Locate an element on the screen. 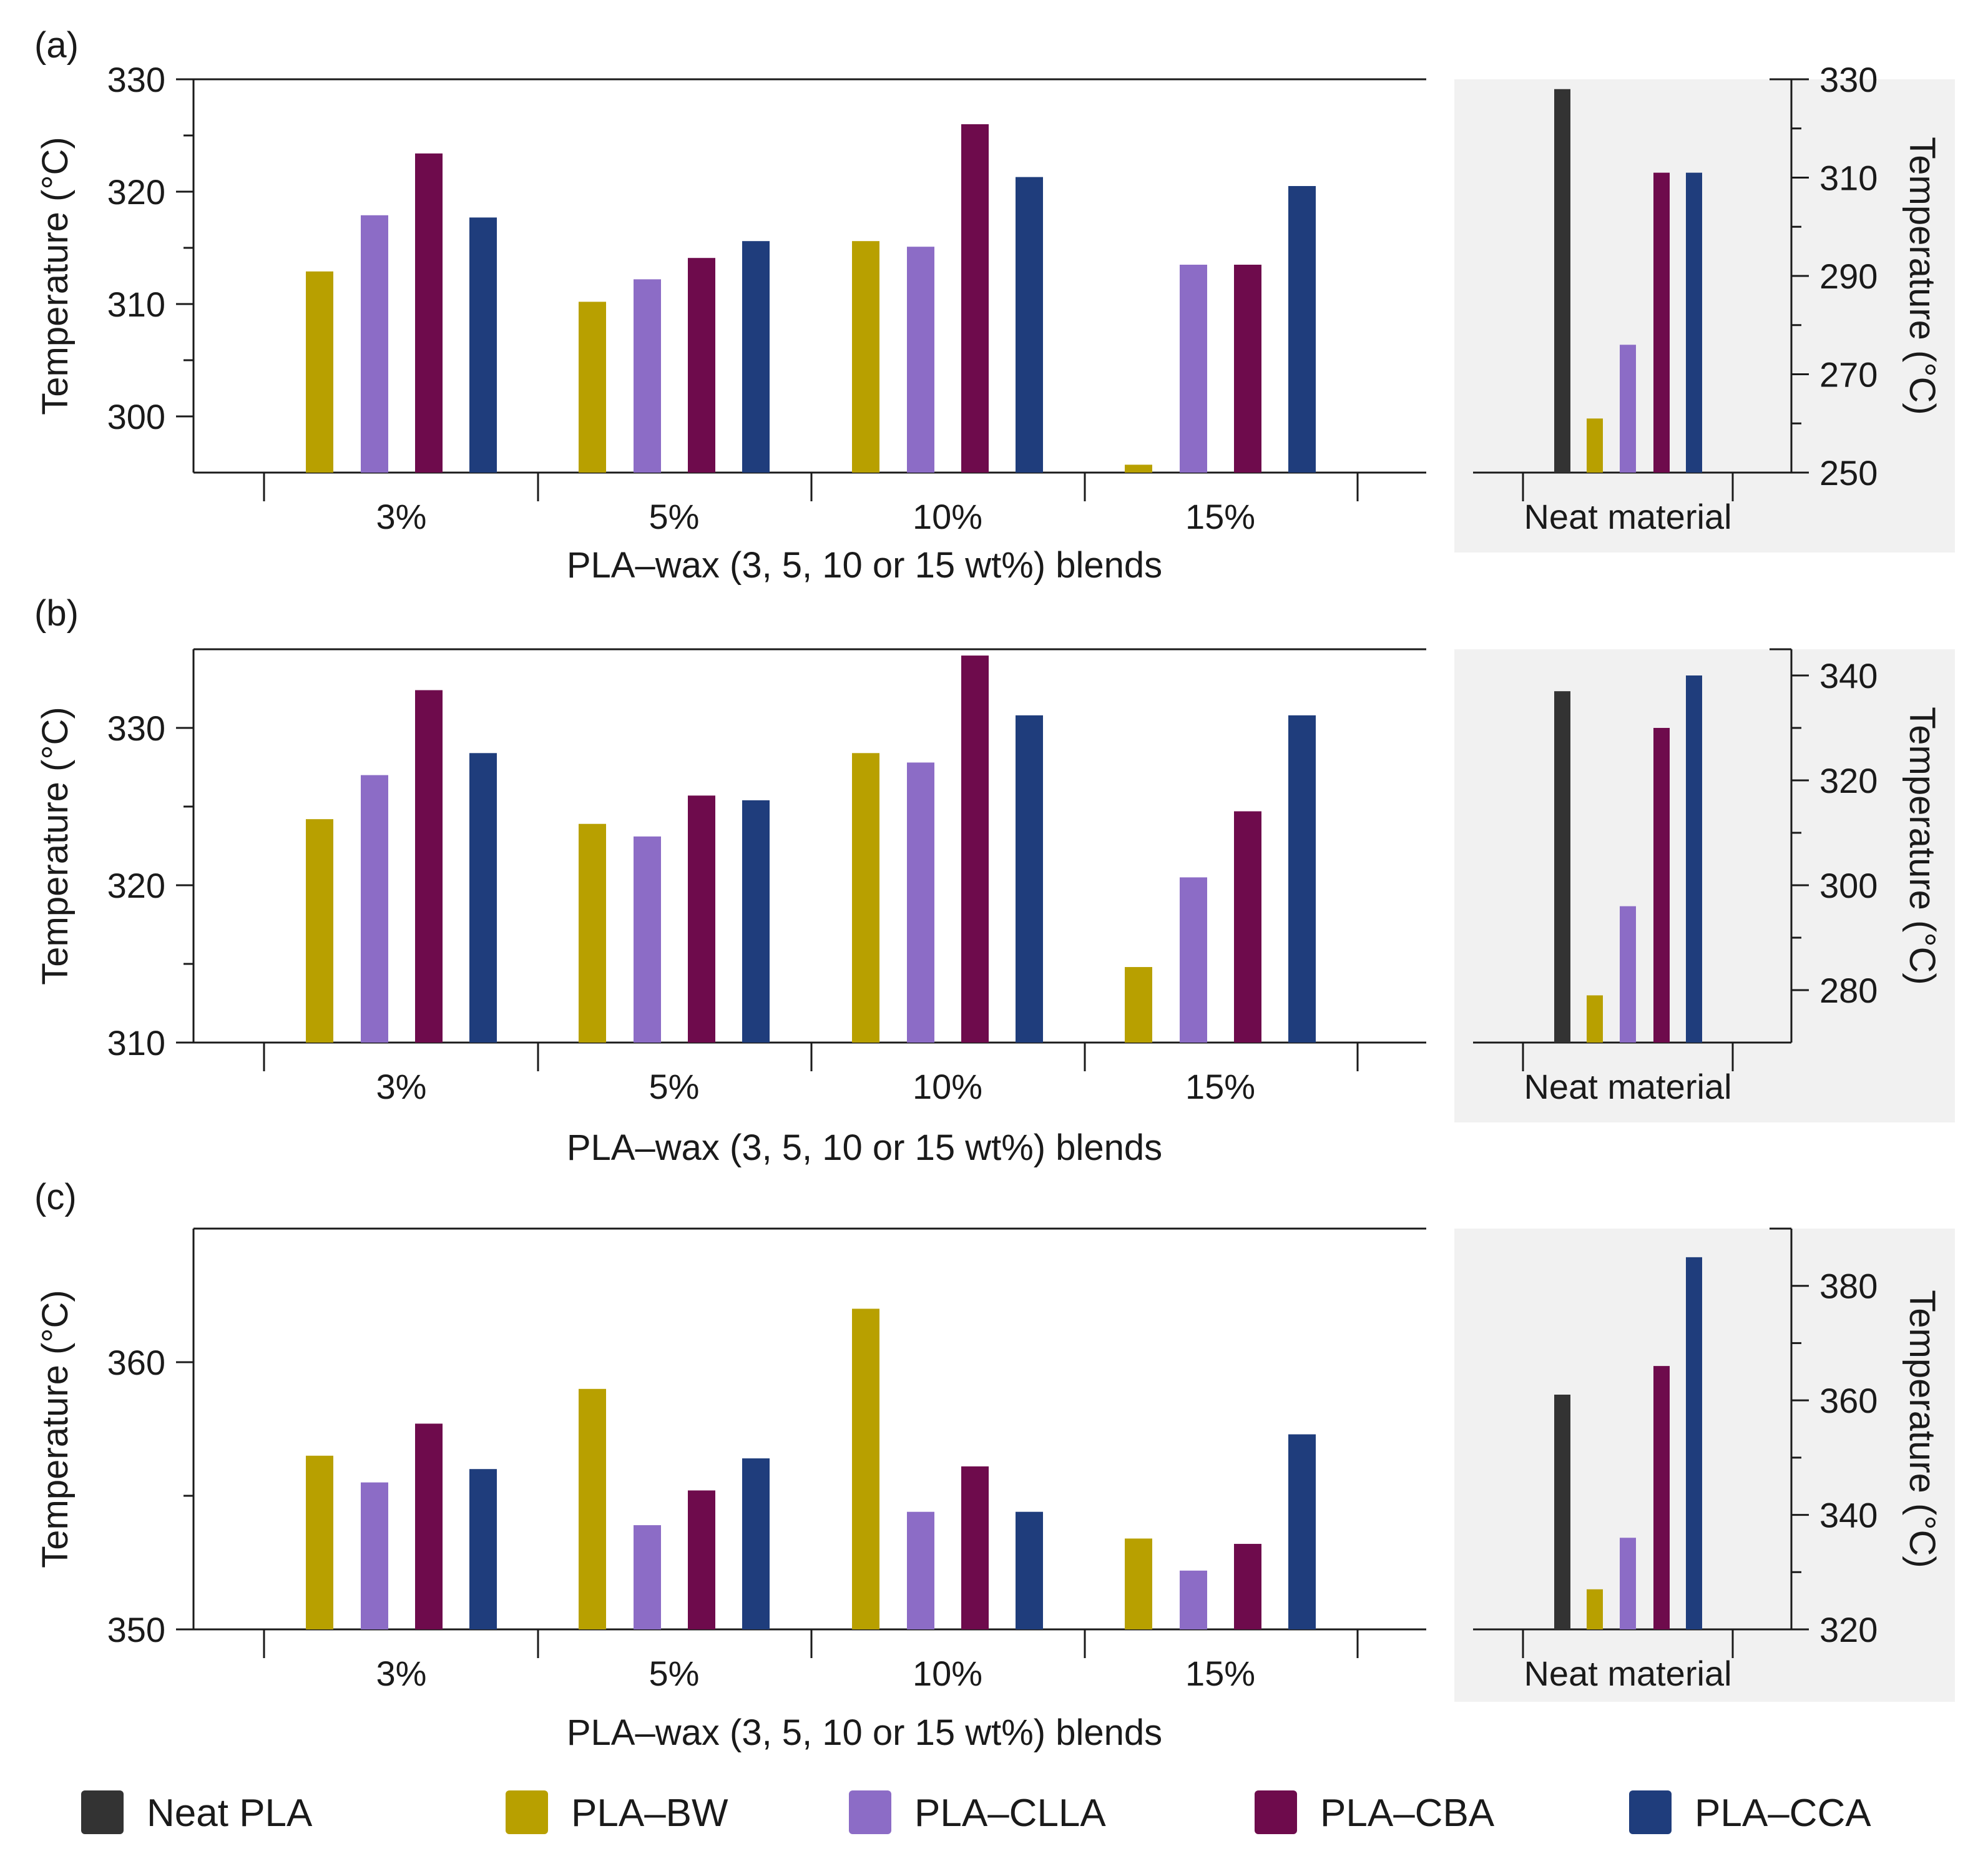 The image size is (1988, 1851). neat-y-tick-label: 310 is located at coordinates (1848, 178).